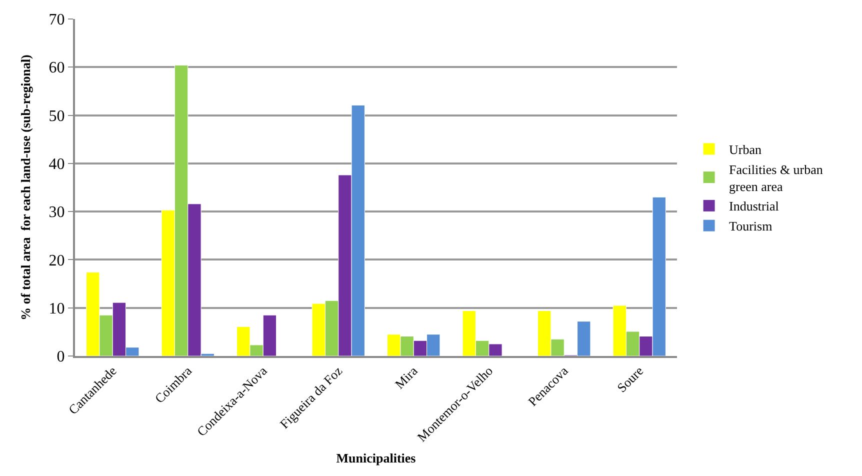 The height and width of the screenshot is (476, 862). I want to click on legend-label: Facilities & urban green area, so click(776, 178).